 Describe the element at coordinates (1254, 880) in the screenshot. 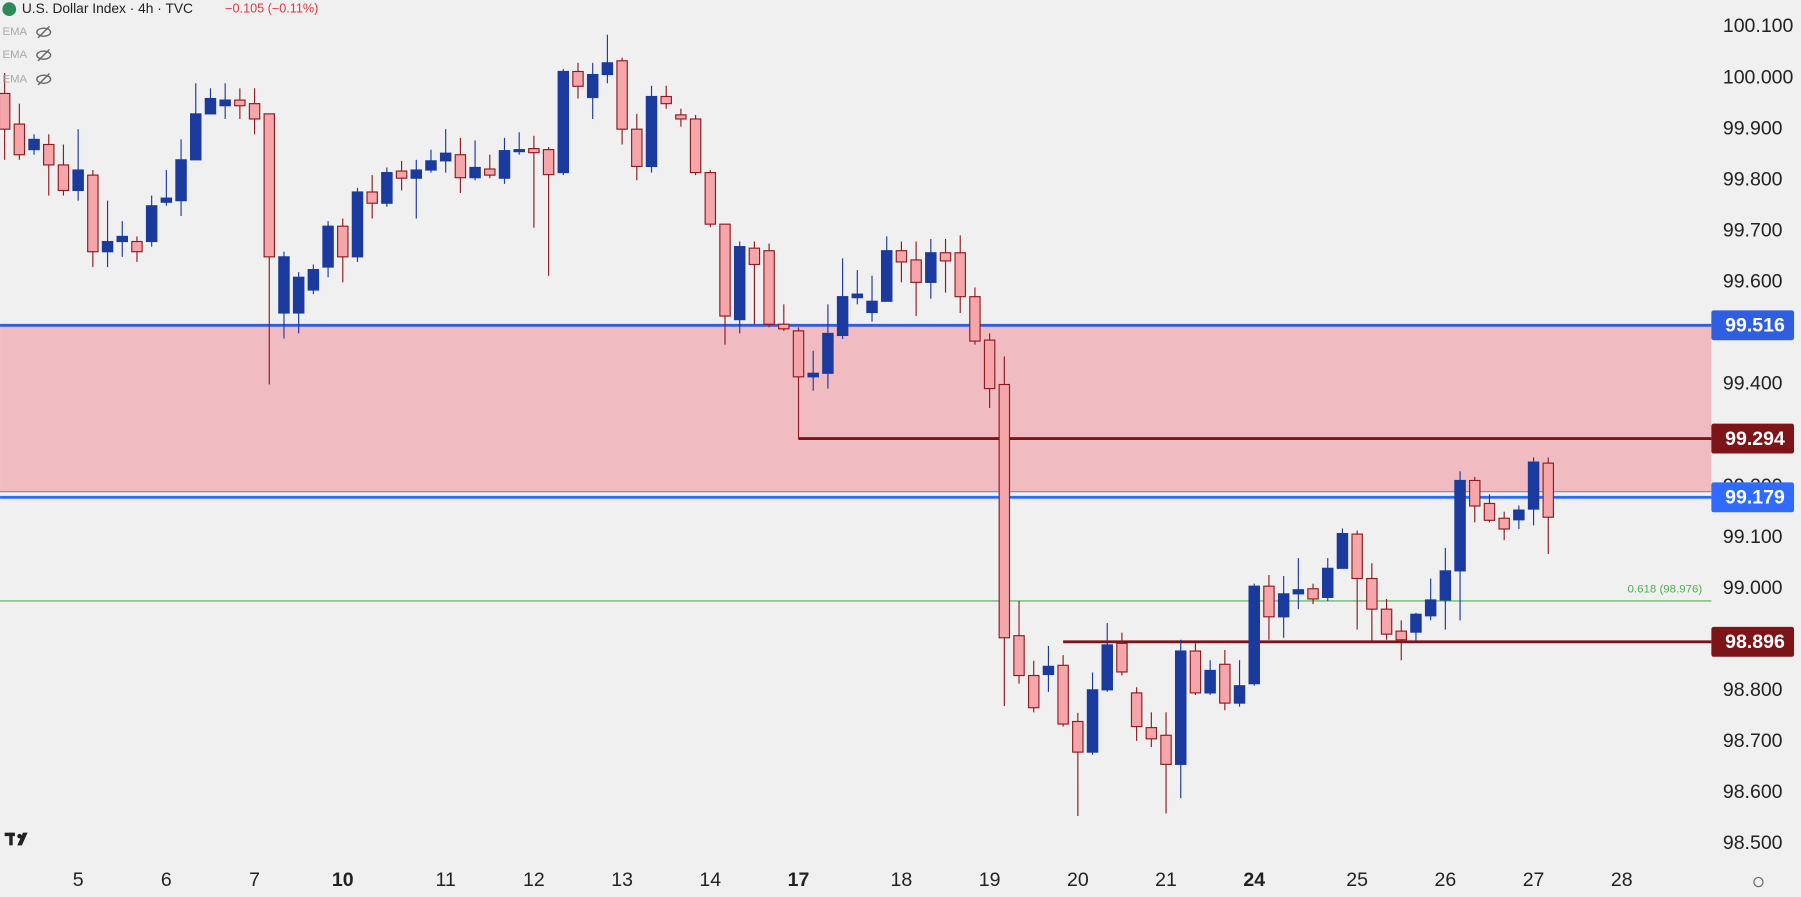

I see `x-tick-label: 24` at that location.